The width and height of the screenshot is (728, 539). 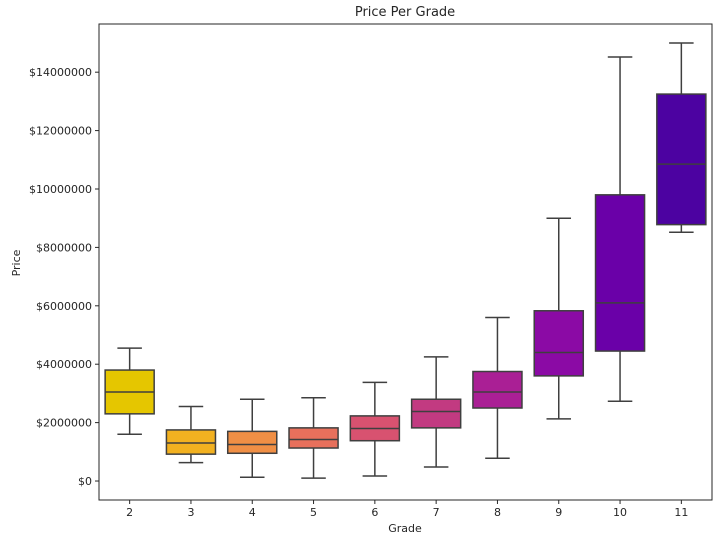 I want to click on x-tick-label-7: 7, so click(x=436, y=512).